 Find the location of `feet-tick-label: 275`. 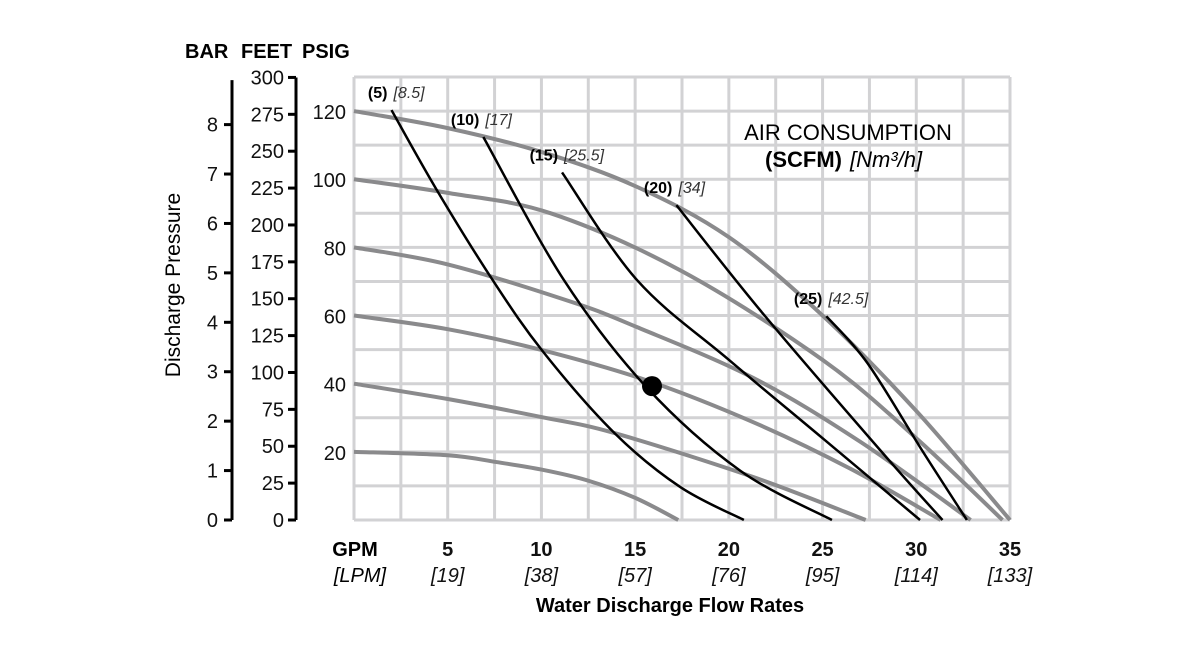

feet-tick-label: 275 is located at coordinates (267, 115).